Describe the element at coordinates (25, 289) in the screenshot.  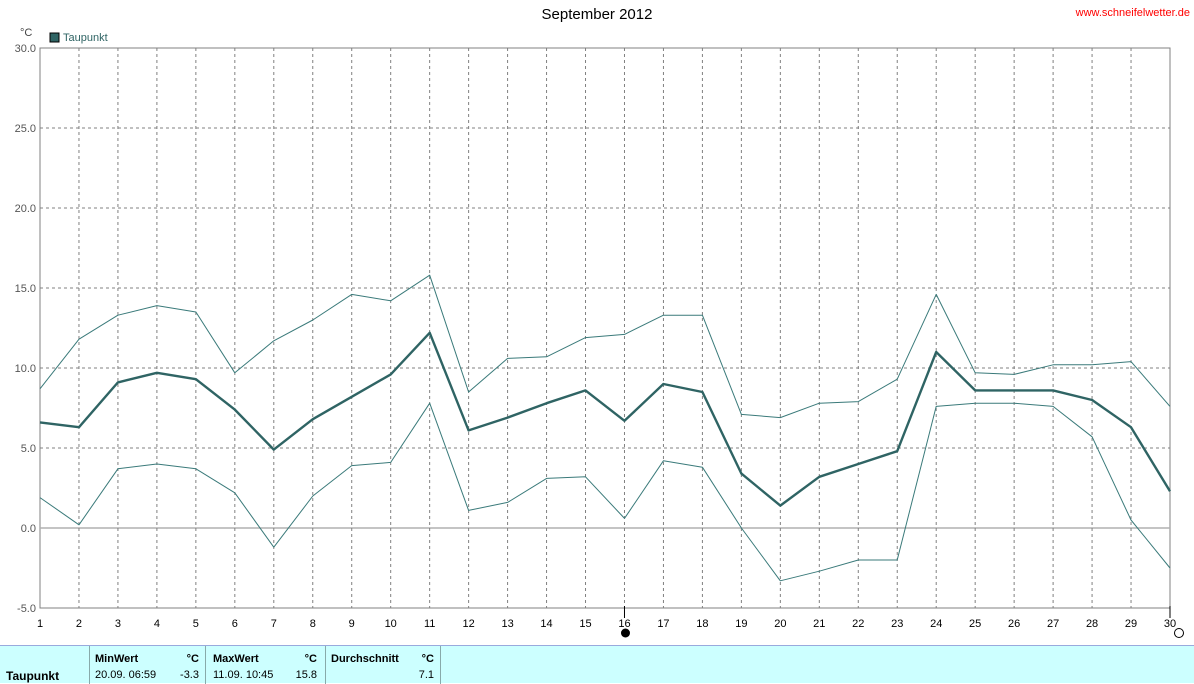
I see `y-tick-label: 15.0` at that location.